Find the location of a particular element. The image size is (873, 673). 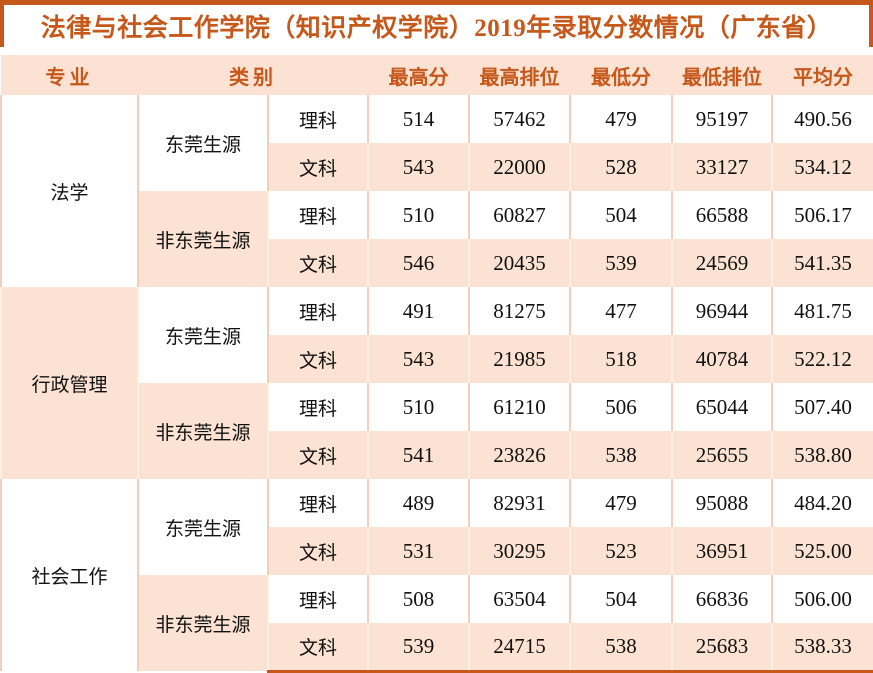

table-row: 文科 539 24715 538 25683 538.33 is located at coordinates (437, 648).